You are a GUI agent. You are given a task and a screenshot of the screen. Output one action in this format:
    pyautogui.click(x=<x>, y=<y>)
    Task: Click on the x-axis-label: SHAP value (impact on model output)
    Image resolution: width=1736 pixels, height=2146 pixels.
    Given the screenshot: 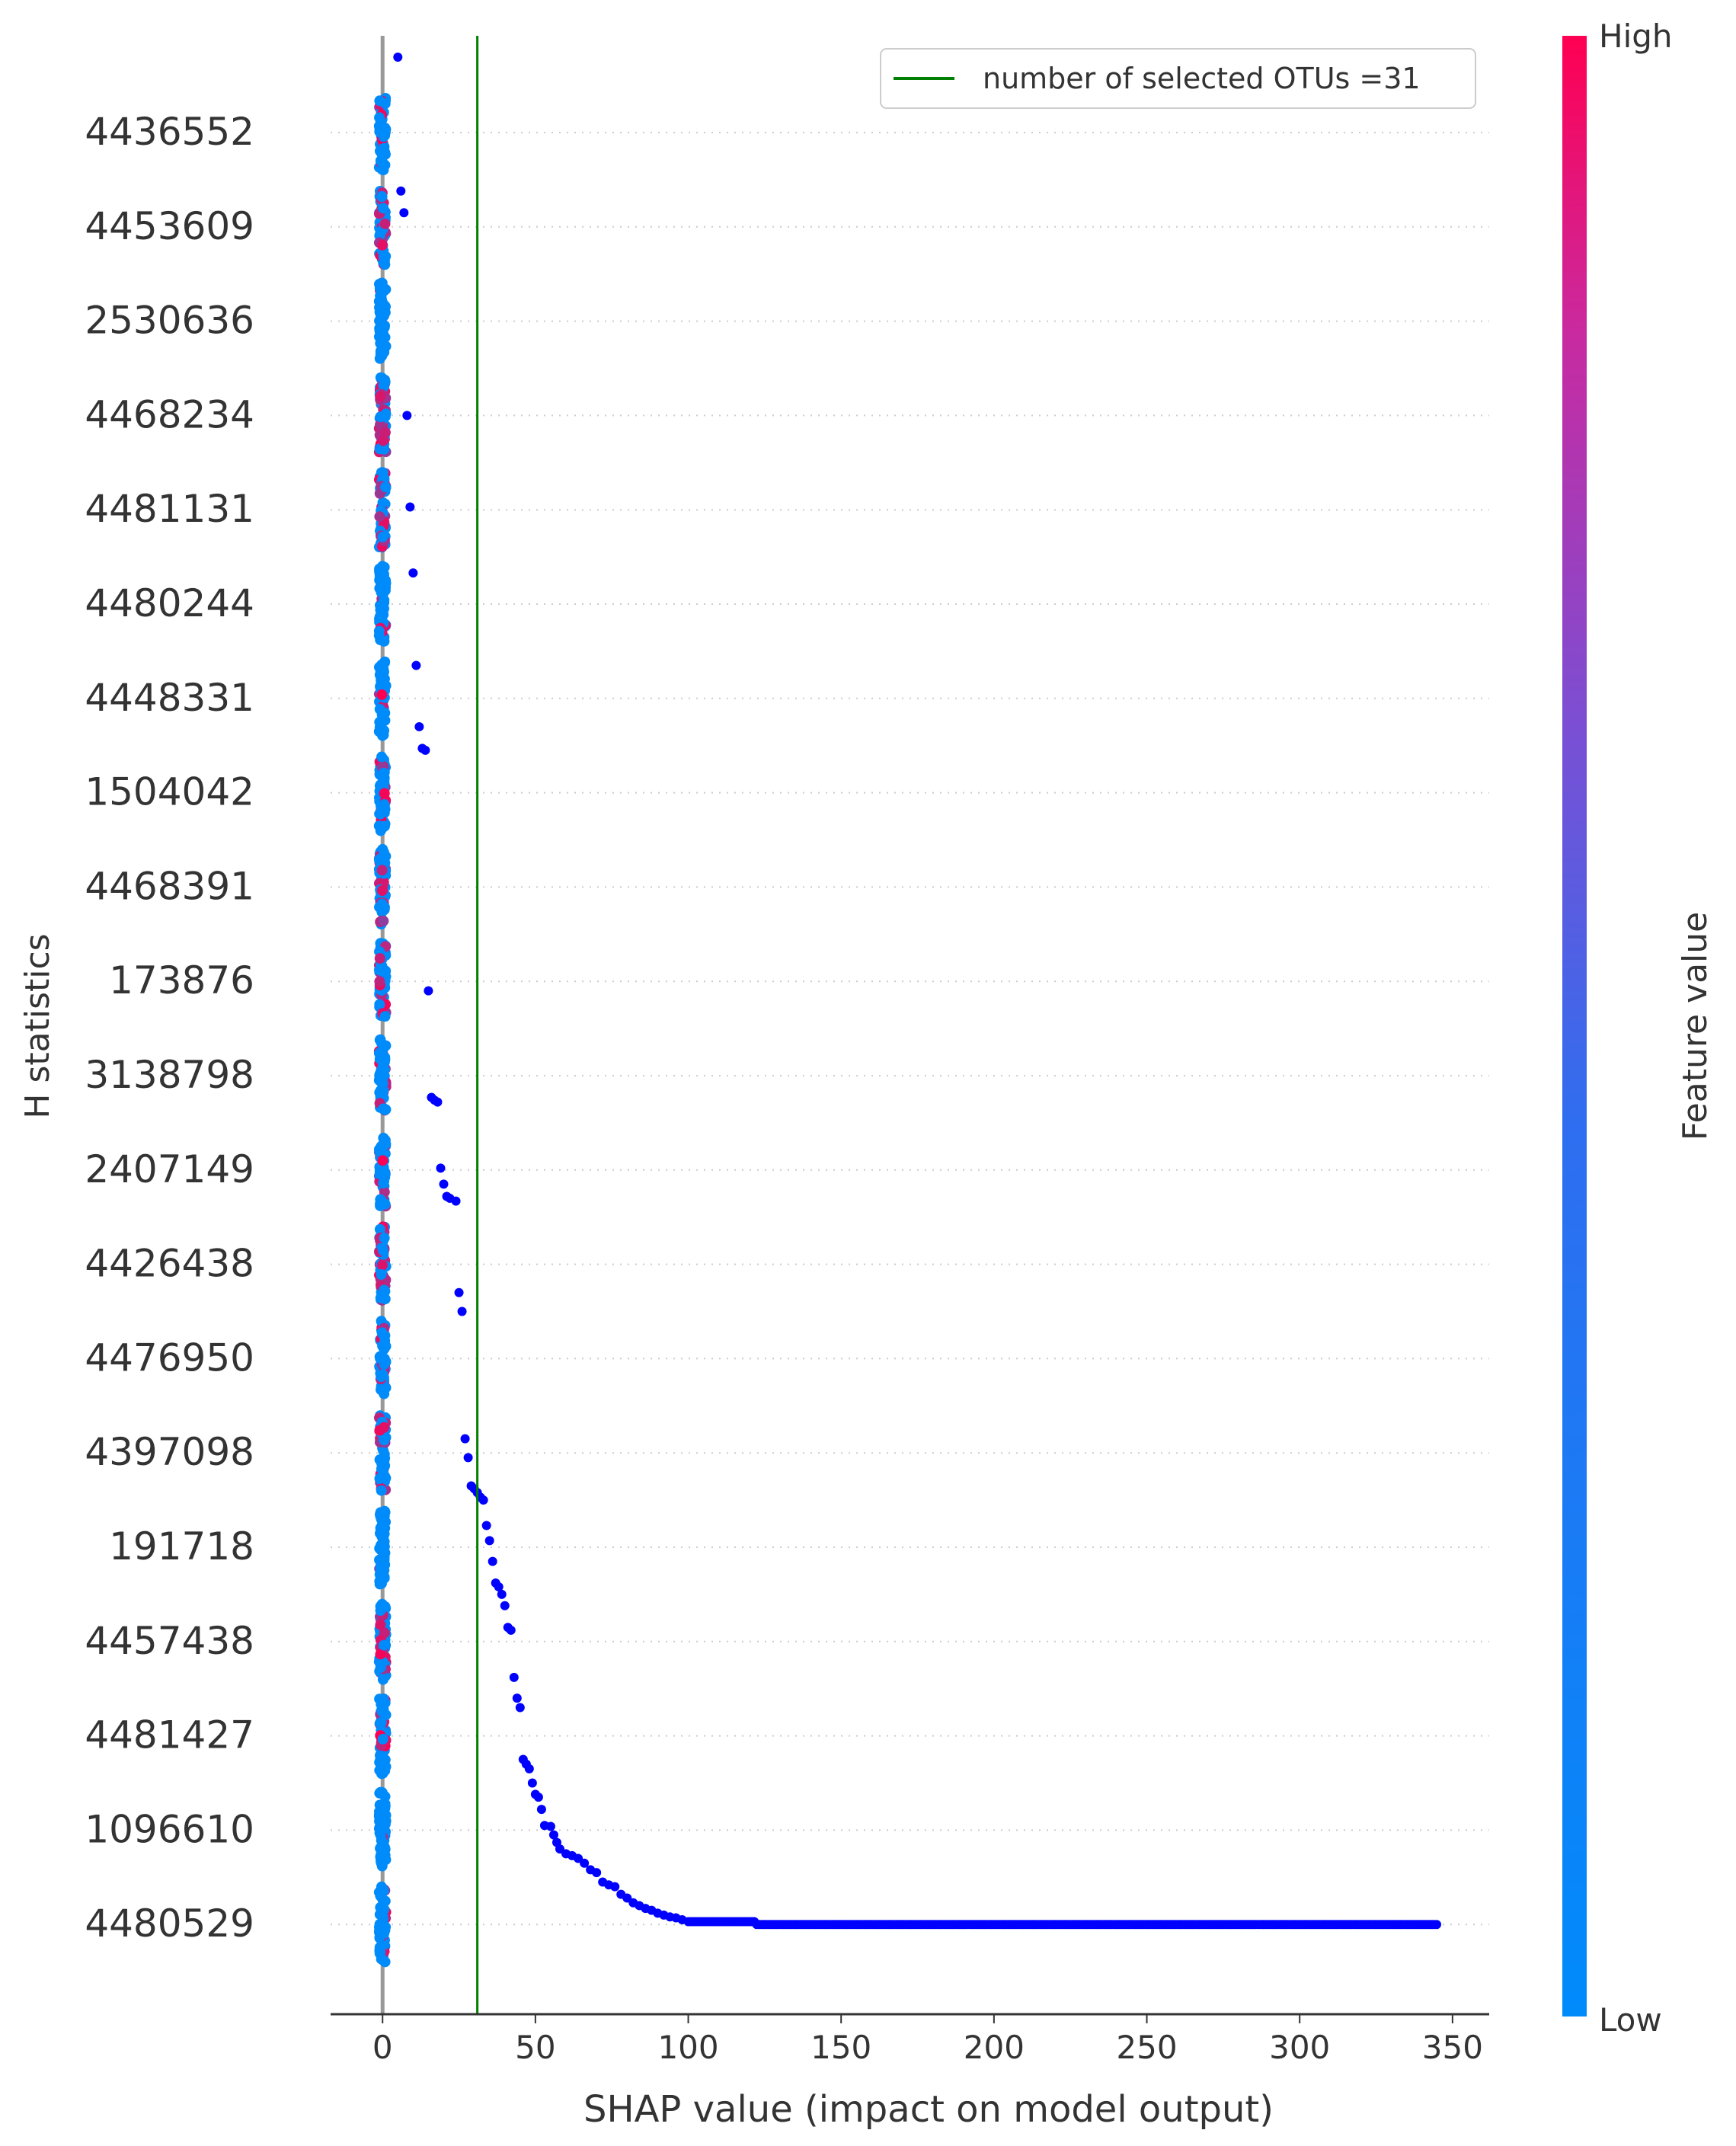 What is the action you would take?
    pyautogui.click(x=928, y=2110)
    